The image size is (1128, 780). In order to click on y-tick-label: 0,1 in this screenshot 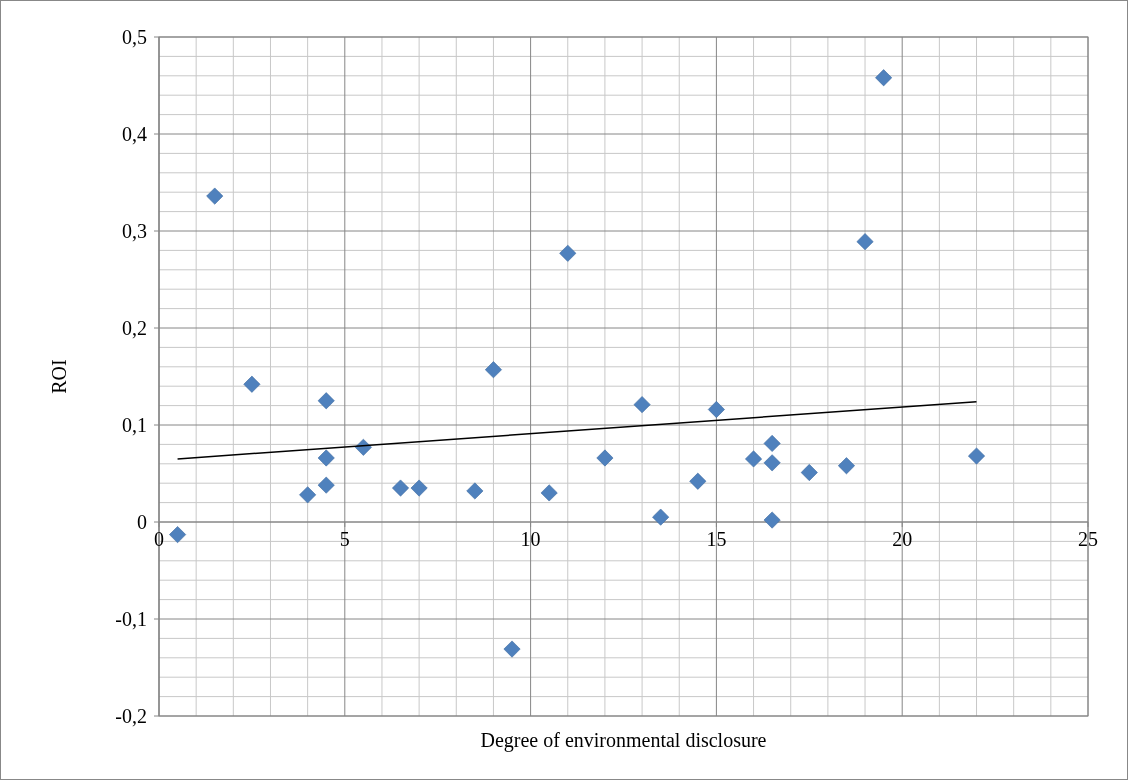, I will do `click(134, 425)`.